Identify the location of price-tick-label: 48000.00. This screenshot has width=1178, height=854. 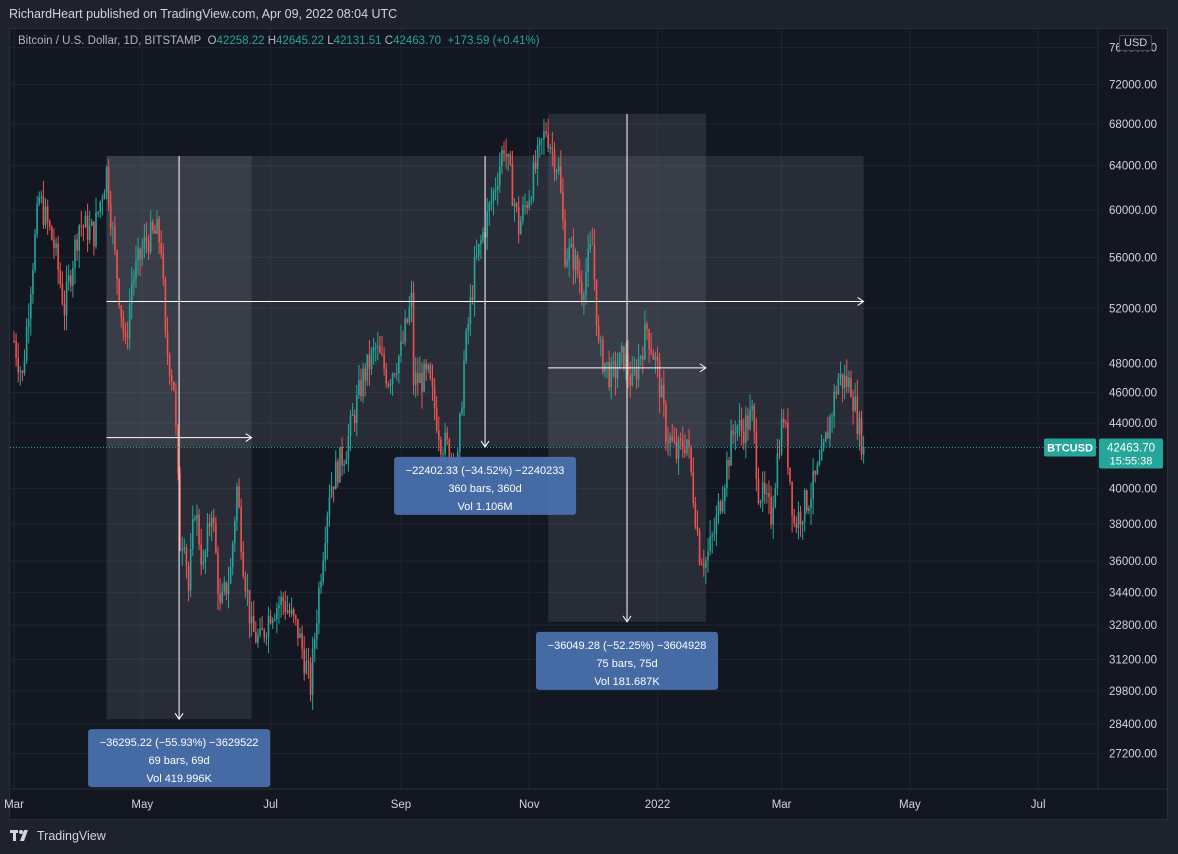
(1133, 364).